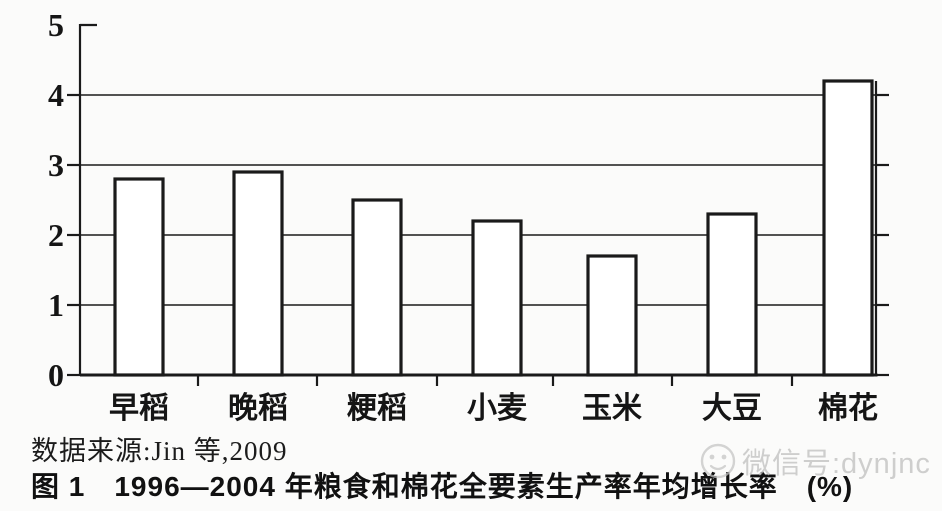  I want to click on figure-caption: 图 1 1996—2004 年粮食和棉花全要素生产率年均增长率 (%), so click(442, 486).